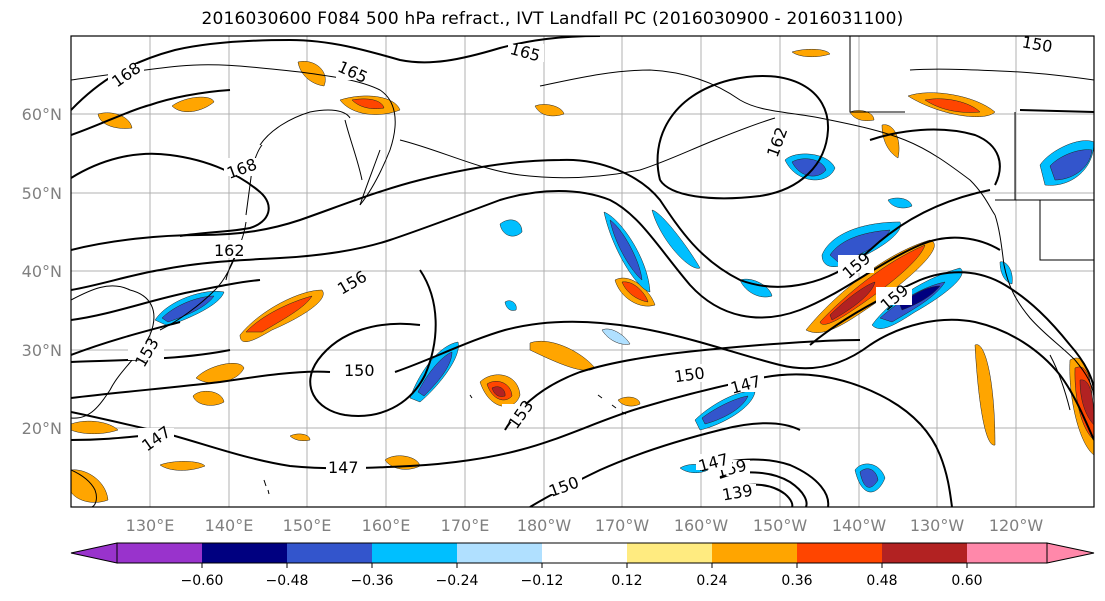 The height and width of the screenshot is (601, 1105). What do you see at coordinates (1060, 382) in the screenshot?
I see `baja-coastline` at bounding box center [1060, 382].